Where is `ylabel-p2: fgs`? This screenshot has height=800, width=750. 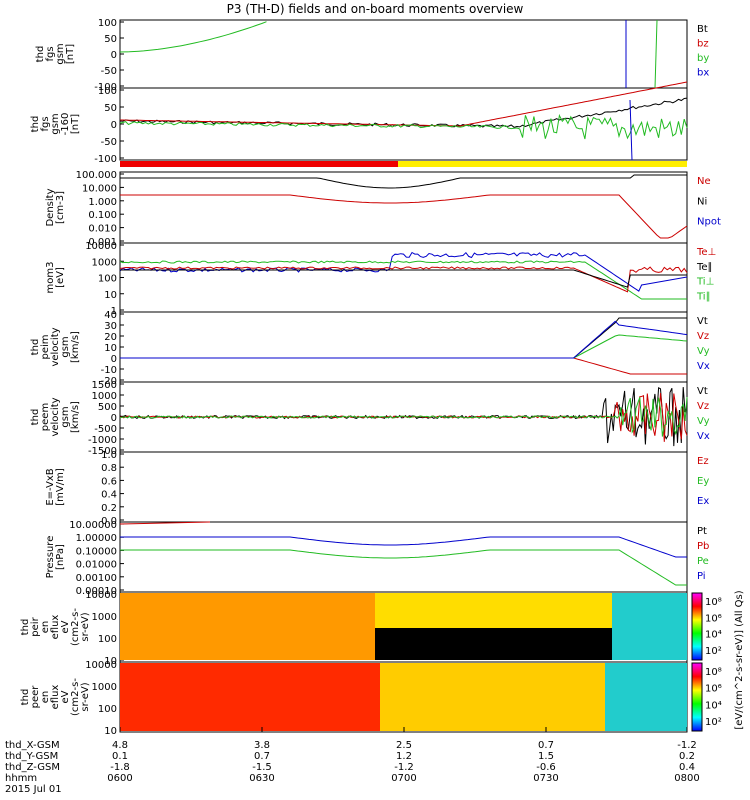 ylabel-p2: fgs is located at coordinates (45, 123).